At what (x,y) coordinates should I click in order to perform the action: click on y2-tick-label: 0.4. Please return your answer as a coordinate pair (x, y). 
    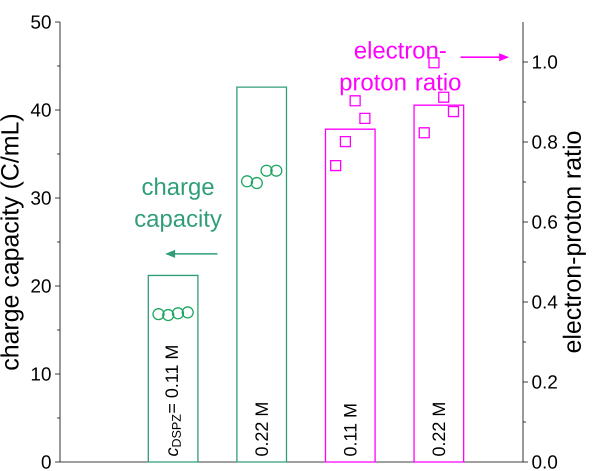
    Looking at the image, I should click on (545, 302).